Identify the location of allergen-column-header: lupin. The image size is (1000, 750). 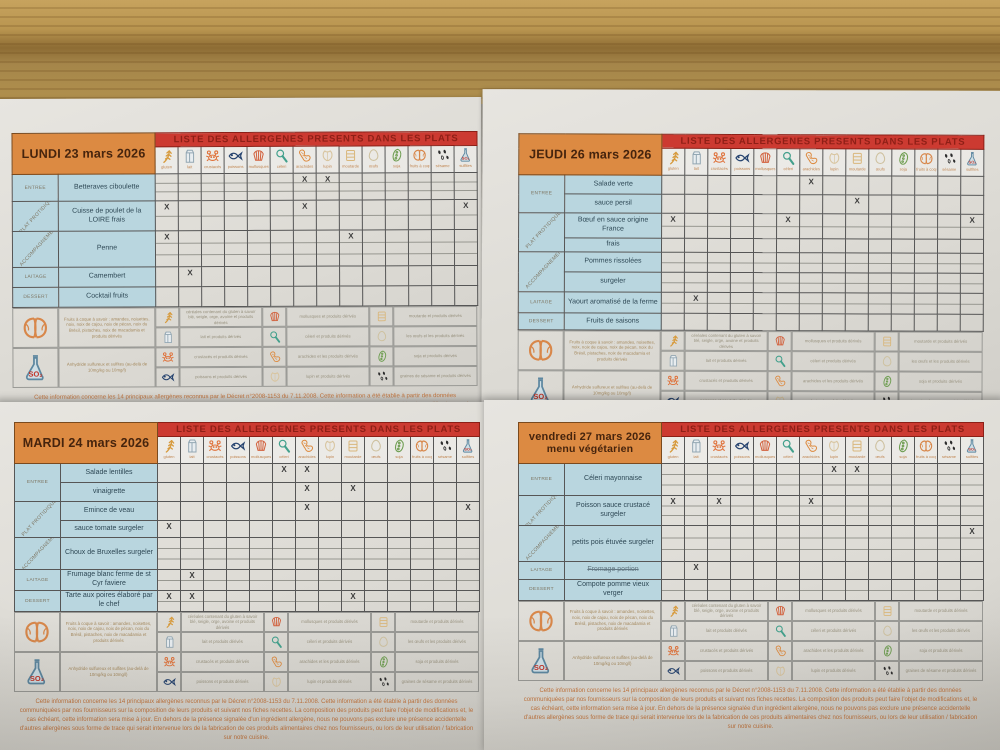
(834, 450).